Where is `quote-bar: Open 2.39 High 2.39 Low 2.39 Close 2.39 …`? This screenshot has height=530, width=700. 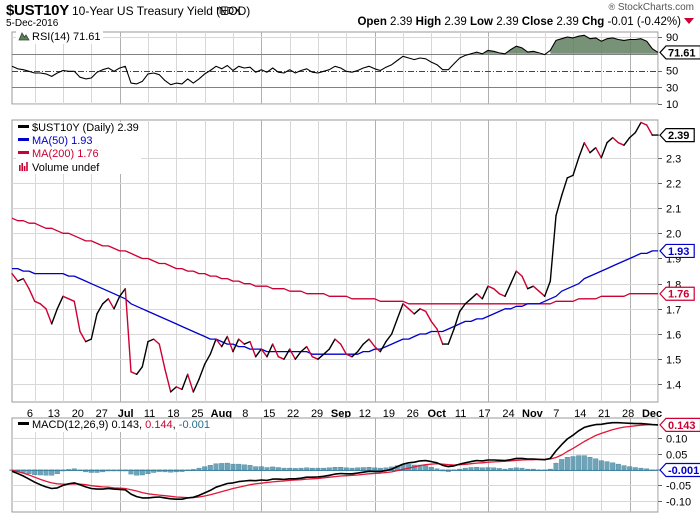
quote-bar: Open 2.39 High 2.39 Low 2.39 Close 2.39 … is located at coordinates (525, 22).